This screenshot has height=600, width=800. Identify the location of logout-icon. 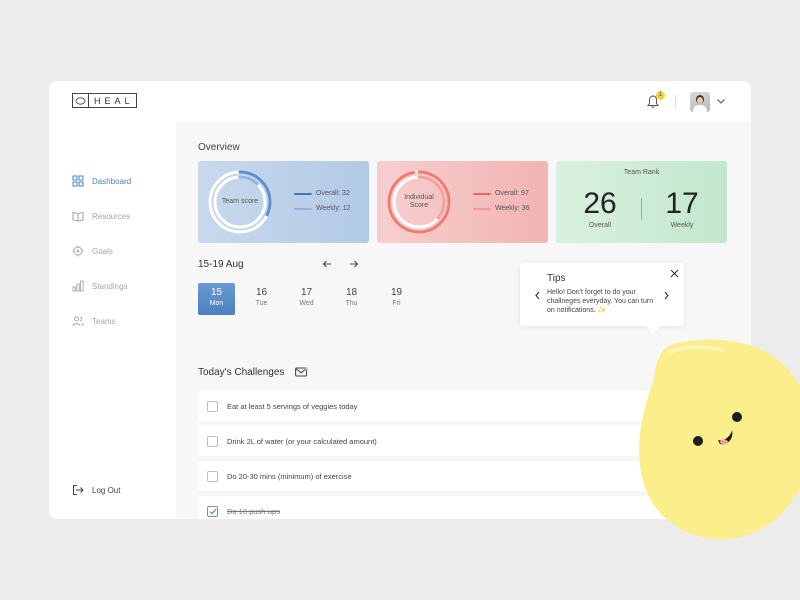
(78, 490).